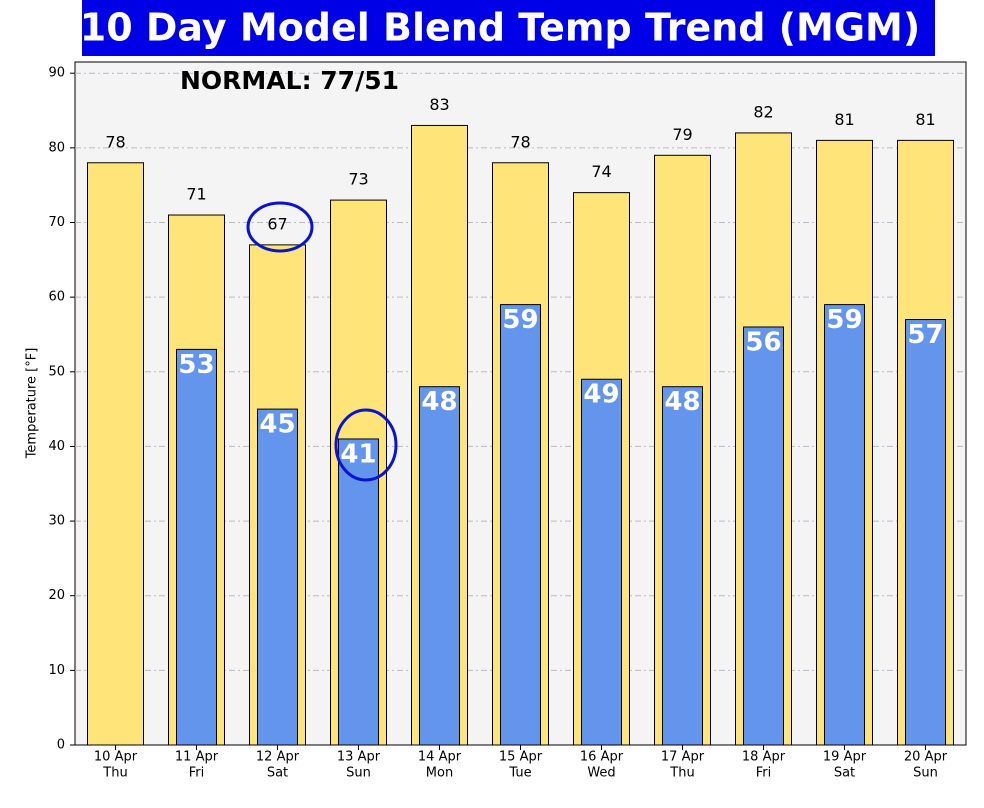  I want to click on high-label: 79, so click(682, 134).